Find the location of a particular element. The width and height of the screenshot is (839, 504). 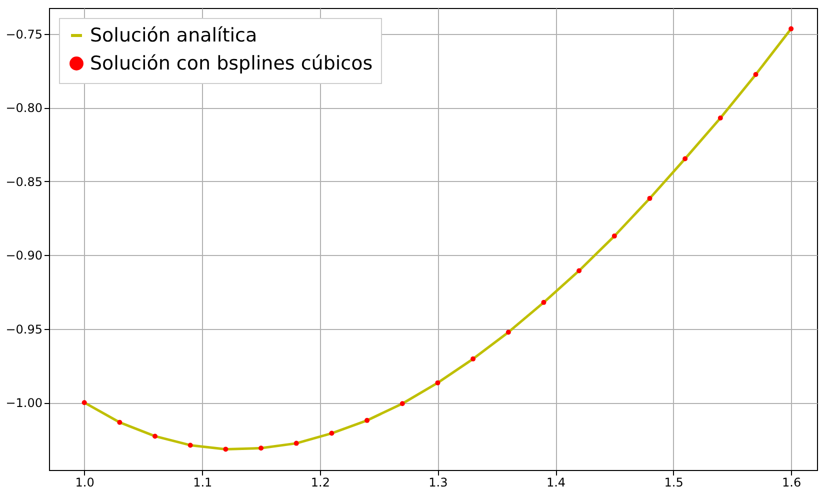

y-tick-label: −0.85 is located at coordinates (24, 181).